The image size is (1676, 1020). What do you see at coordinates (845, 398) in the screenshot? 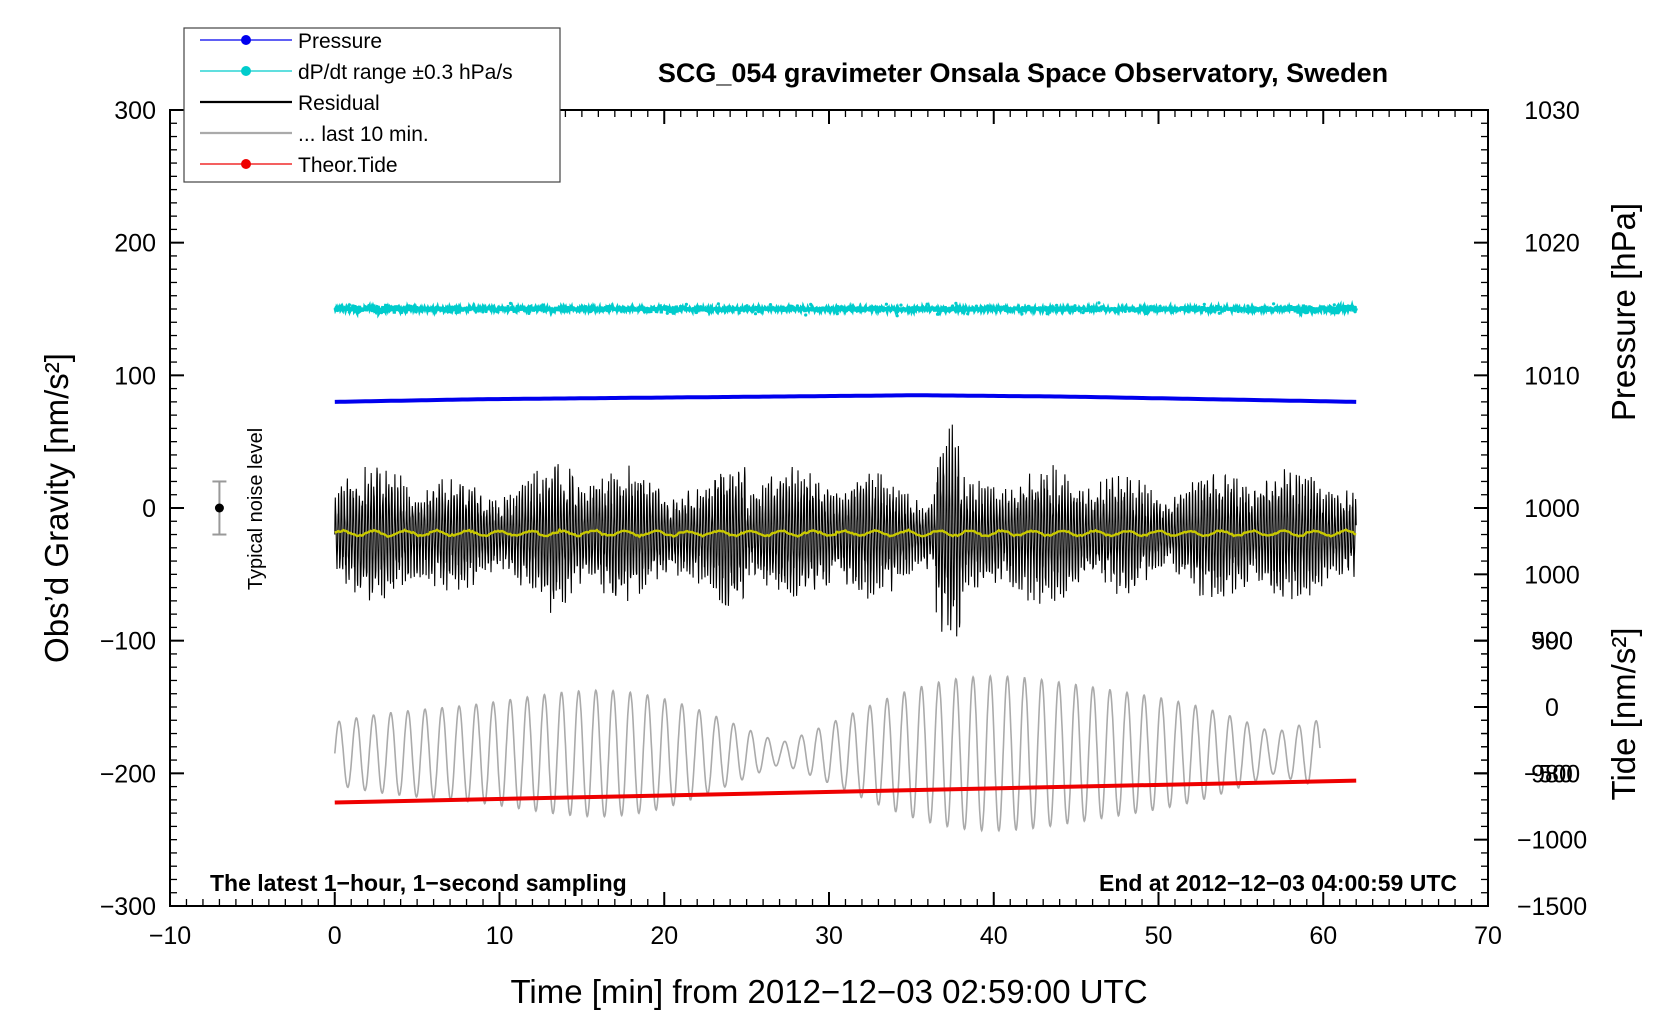
I see `pressure-series` at bounding box center [845, 398].